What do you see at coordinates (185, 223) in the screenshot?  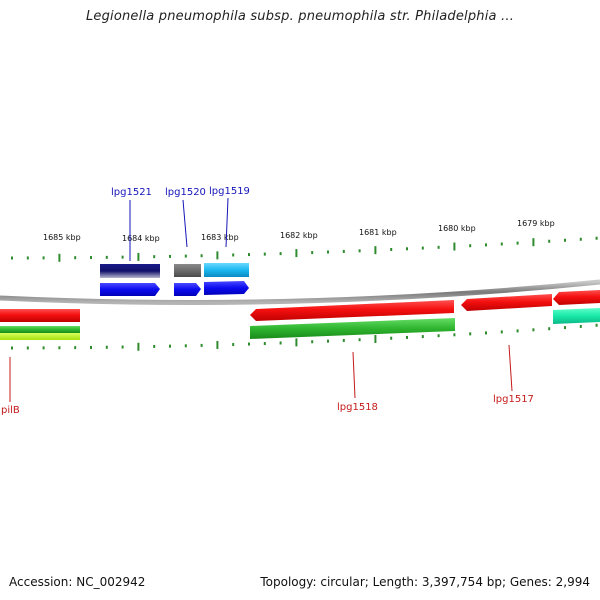 I see `leader-line-lpg1520` at bounding box center [185, 223].